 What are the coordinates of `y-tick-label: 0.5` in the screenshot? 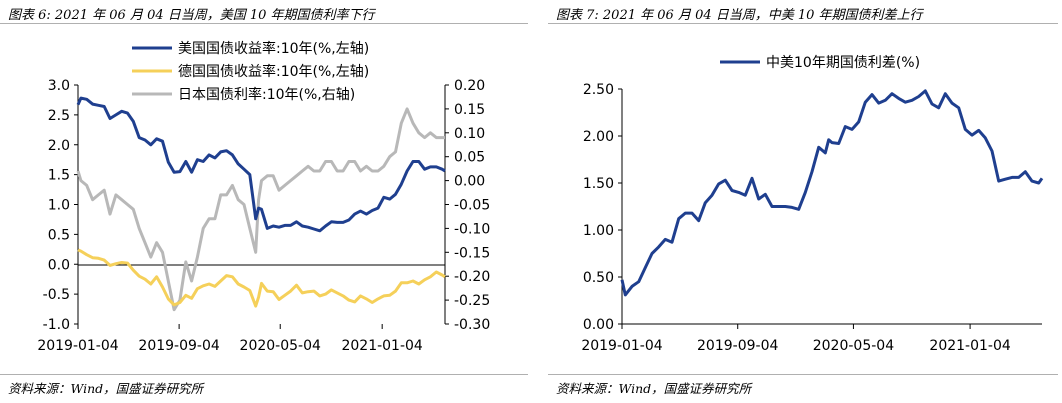 It's located at (59, 235).